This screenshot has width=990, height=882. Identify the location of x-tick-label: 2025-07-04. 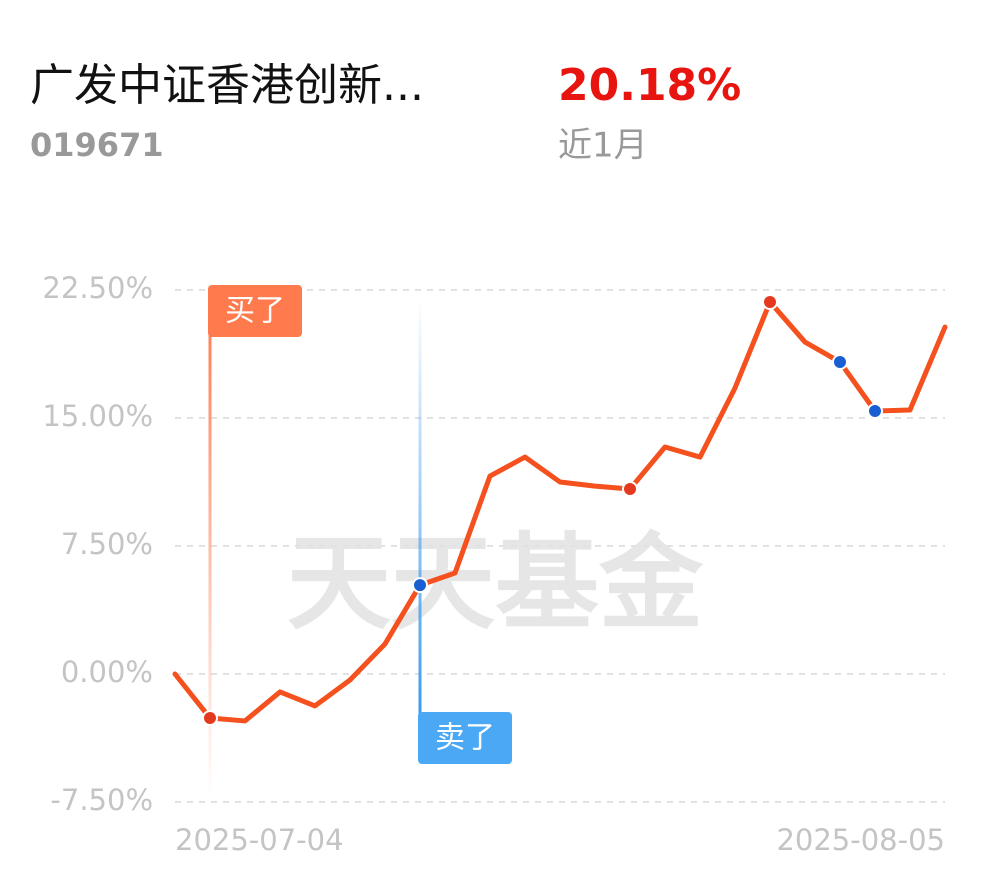
(259, 840).